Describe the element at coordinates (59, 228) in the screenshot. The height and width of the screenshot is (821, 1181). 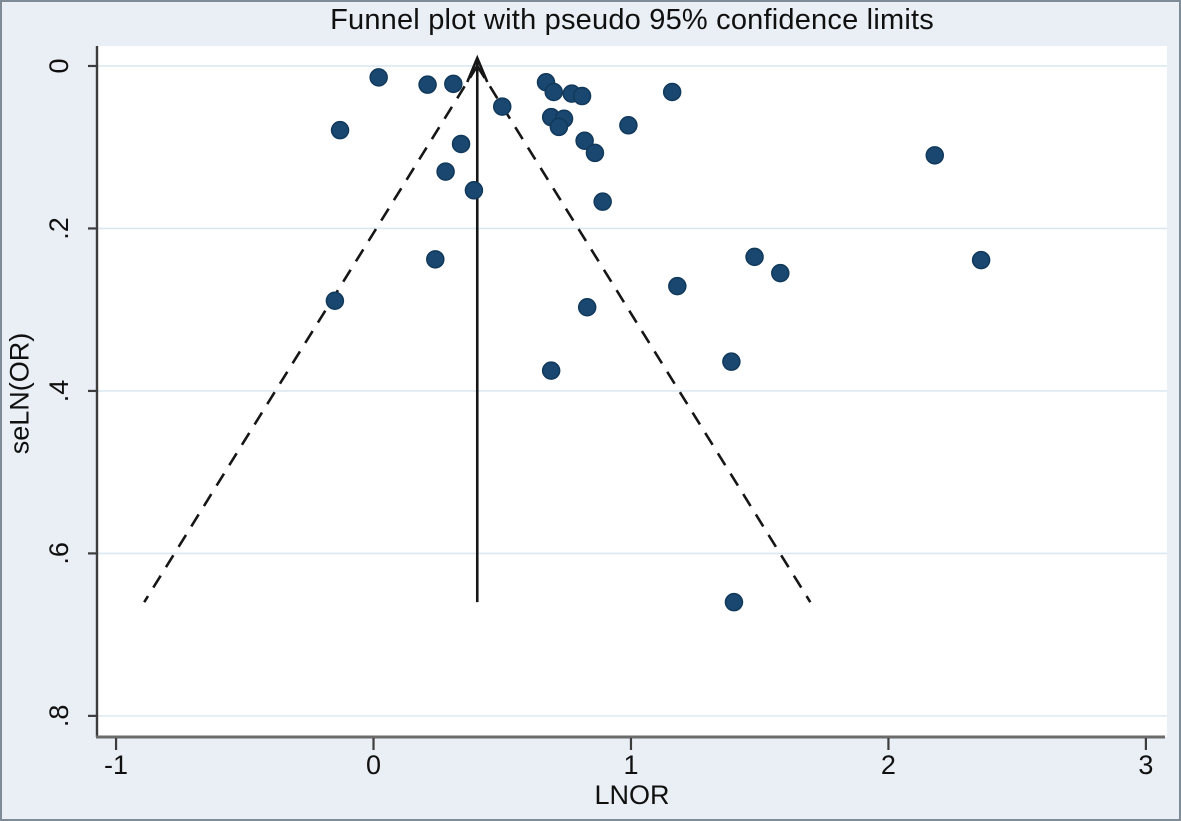
I see `y-tick-label: .2` at that location.